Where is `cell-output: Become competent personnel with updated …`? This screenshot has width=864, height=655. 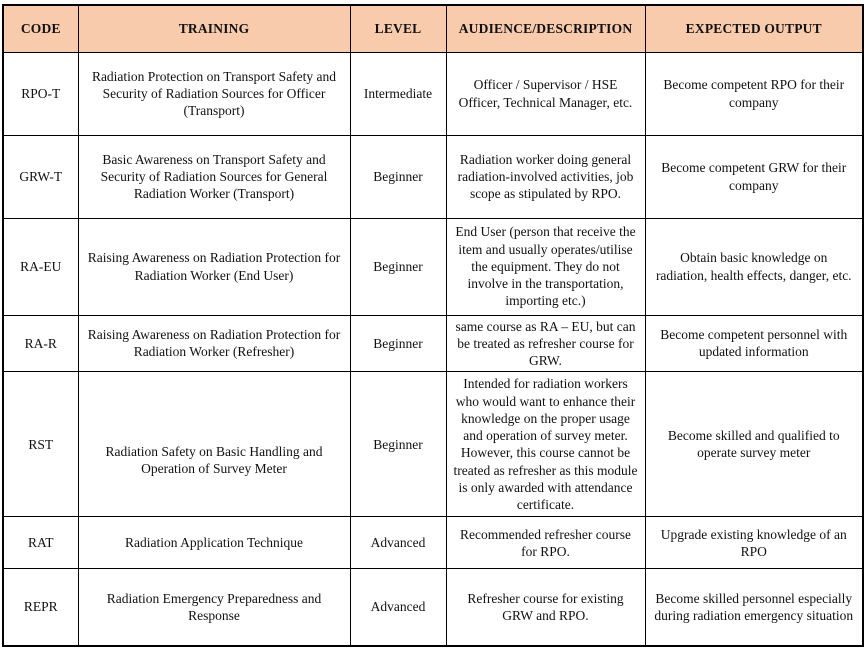 cell-output: Become competent personnel with updated … is located at coordinates (754, 343).